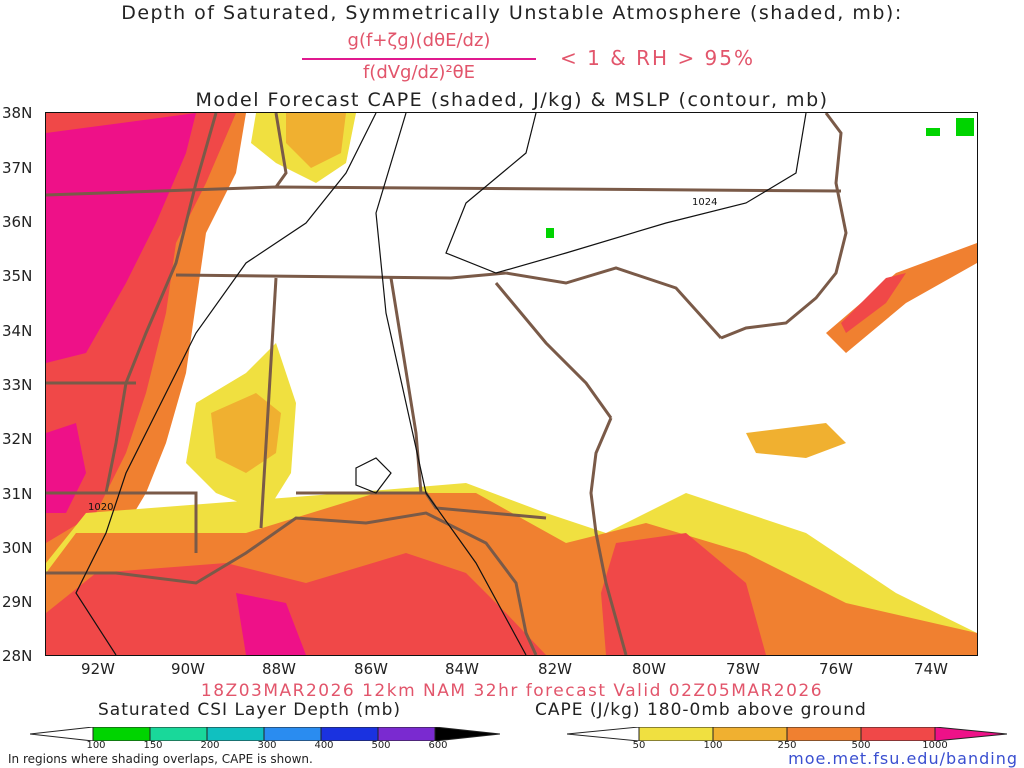 The width and height of the screenshot is (1024, 768). What do you see at coordinates (153, 745) in the screenshot?
I see `csi-tick: 150` at bounding box center [153, 745].